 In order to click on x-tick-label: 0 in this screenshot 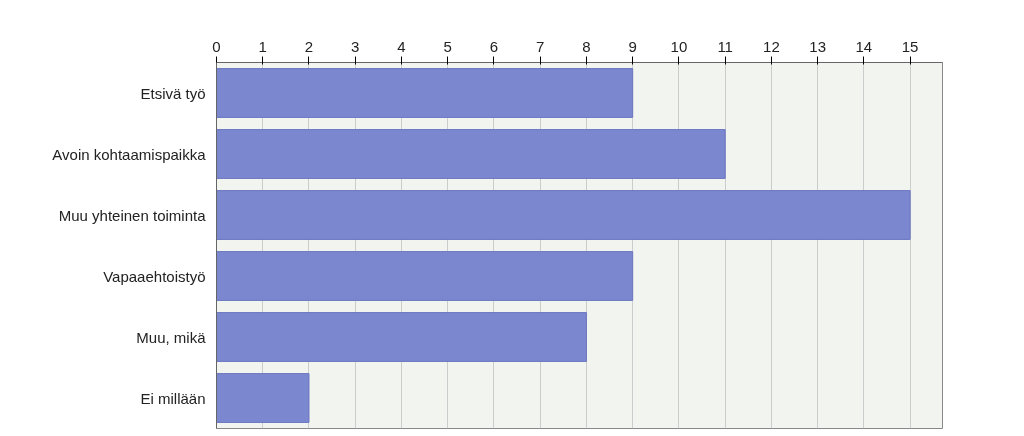, I will do `click(216, 46)`.